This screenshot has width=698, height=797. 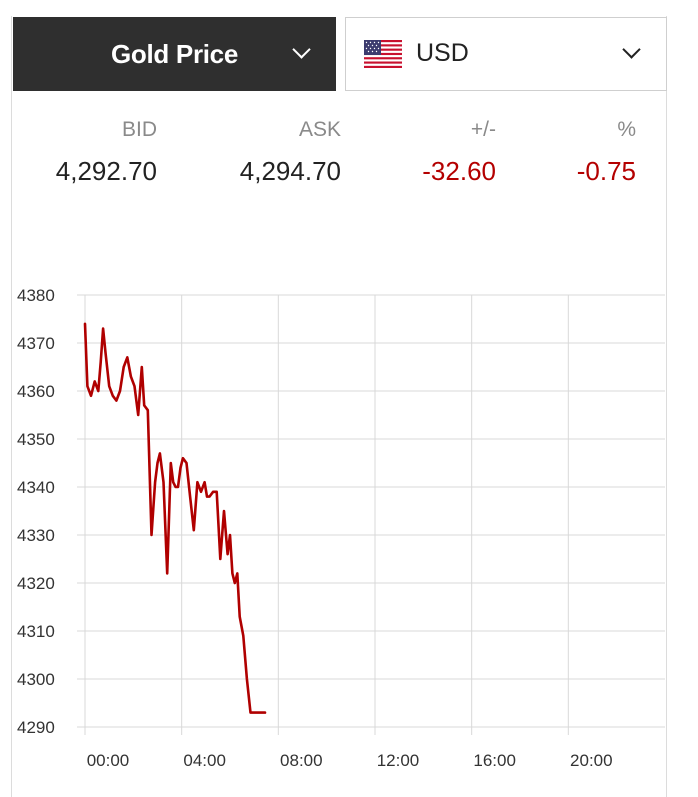 I want to click on x-tick-label: 08:00, so click(x=301, y=760).